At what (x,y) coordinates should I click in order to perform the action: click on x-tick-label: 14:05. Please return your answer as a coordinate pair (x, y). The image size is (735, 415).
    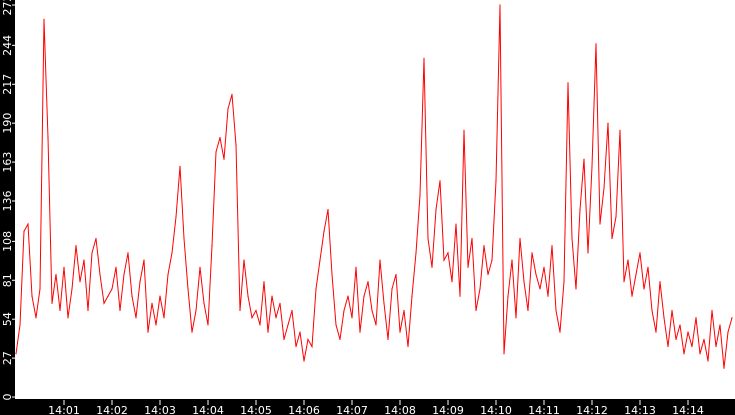
    Looking at the image, I should click on (256, 409).